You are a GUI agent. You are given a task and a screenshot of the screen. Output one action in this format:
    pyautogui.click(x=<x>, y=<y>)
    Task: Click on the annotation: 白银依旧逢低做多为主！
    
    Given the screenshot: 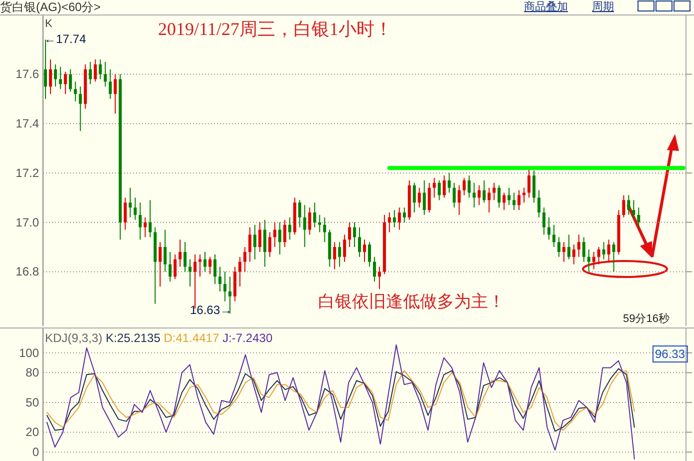 What is the action you would take?
    pyautogui.click(x=411, y=301)
    